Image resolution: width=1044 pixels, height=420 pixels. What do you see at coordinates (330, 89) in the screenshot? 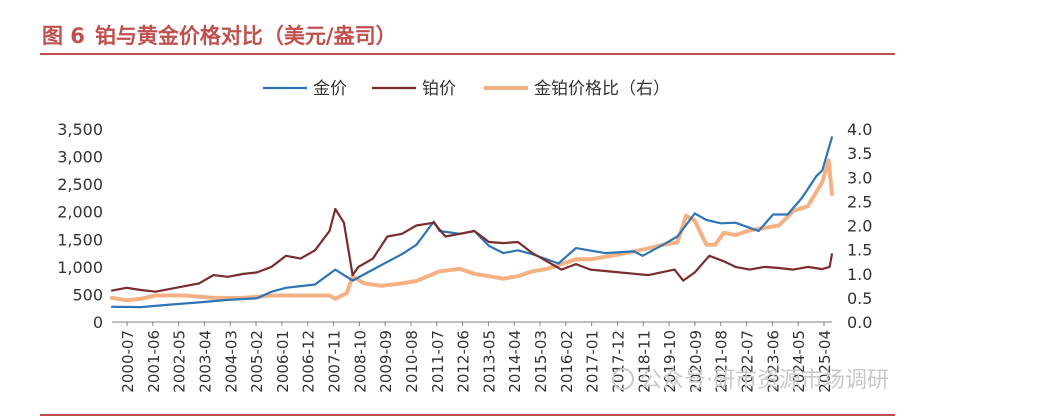
I see `legend-label-0: 金价` at bounding box center [330, 89].